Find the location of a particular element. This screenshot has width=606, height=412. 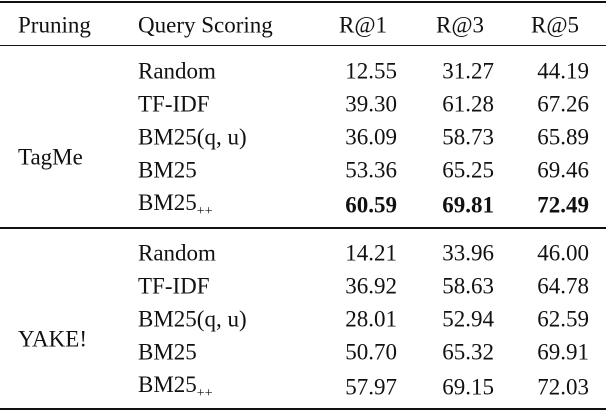

score: 36.92 is located at coordinates (371, 286).